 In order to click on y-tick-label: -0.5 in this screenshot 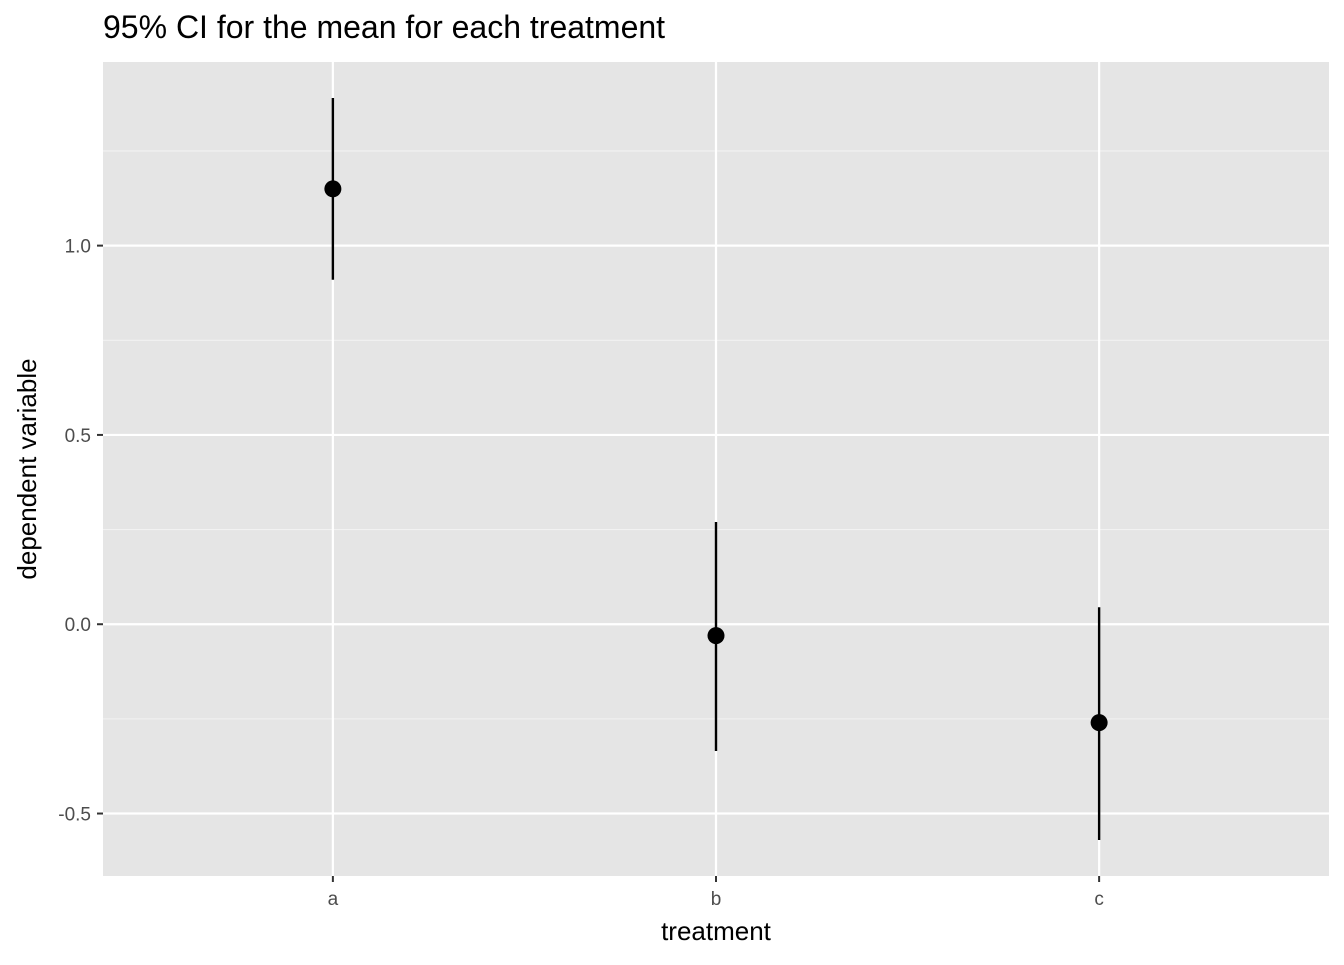, I will do `click(74, 815)`.